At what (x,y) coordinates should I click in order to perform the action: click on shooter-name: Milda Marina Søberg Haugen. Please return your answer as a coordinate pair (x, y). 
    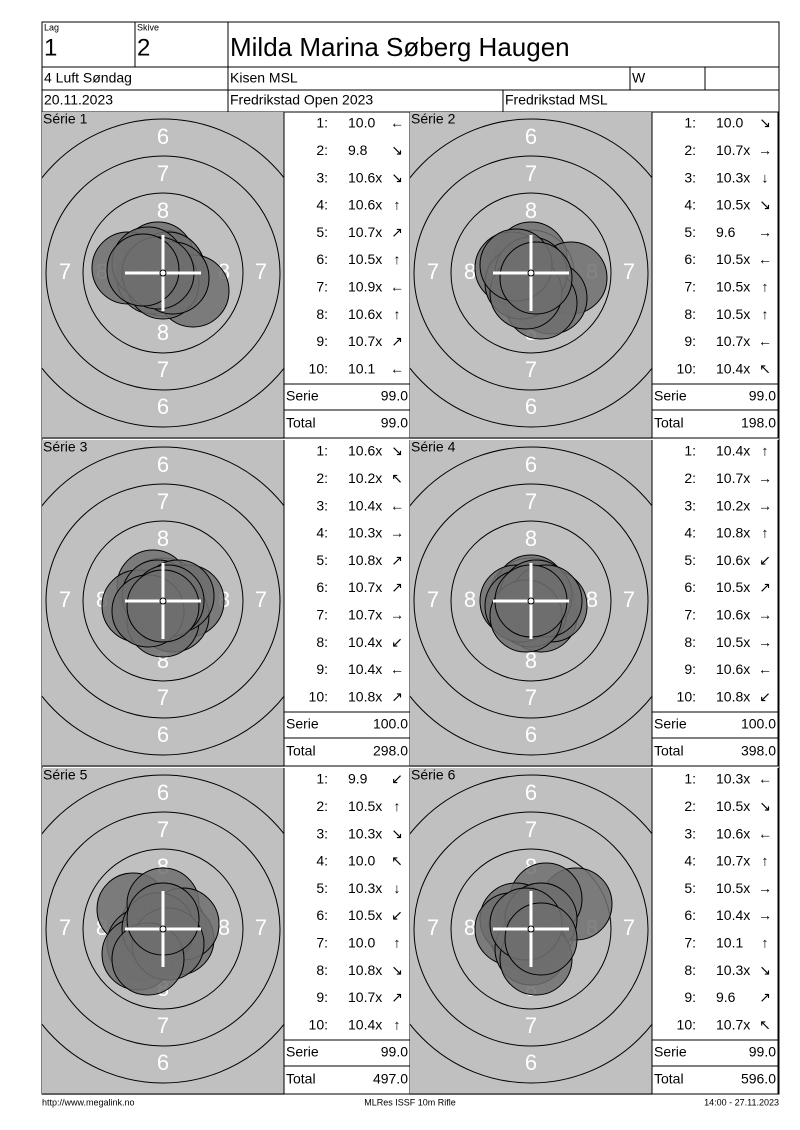
    Looking at the image, I should click on (400, 47).